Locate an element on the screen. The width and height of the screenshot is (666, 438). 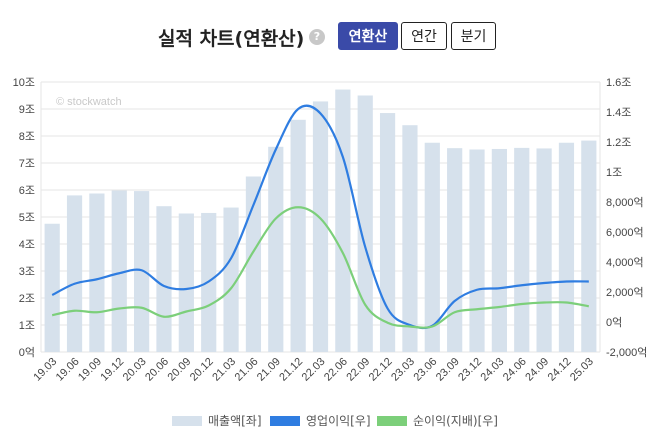
right-tick-label: 0억 is located at coordinates (614, 322).